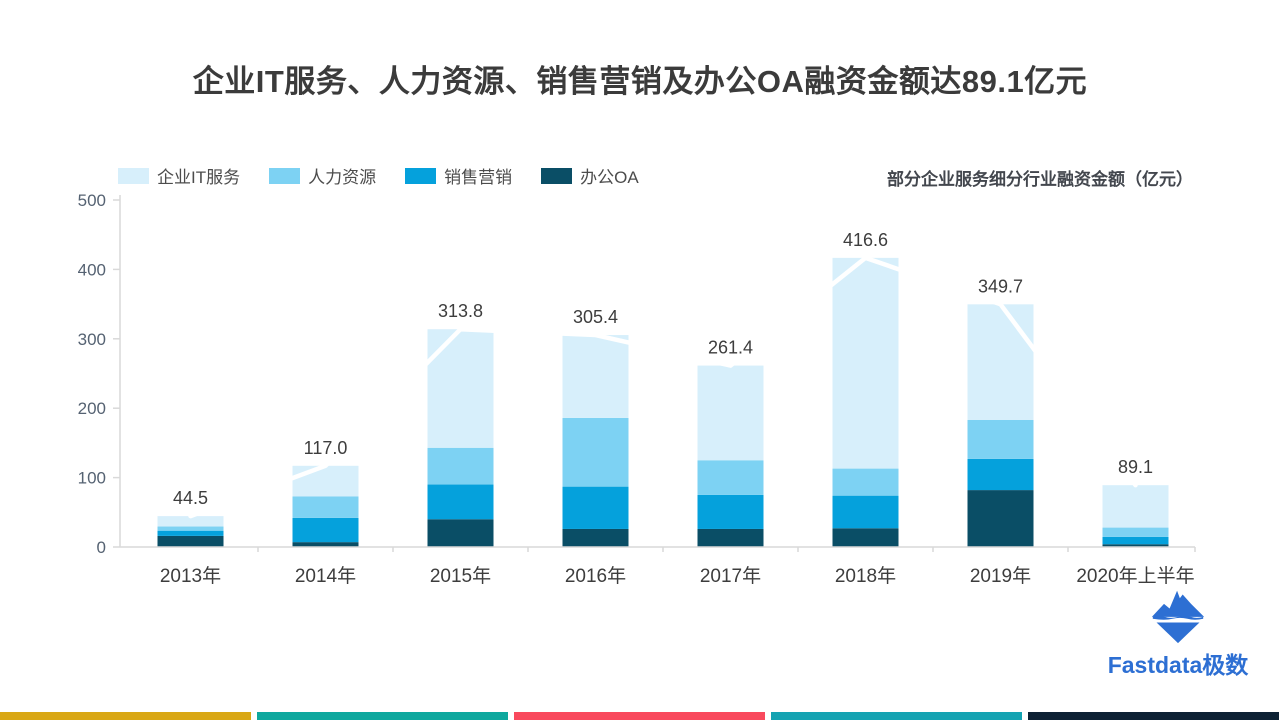 Image resolution: width=1280 pixels, height=720 pixels. I want to click on y-axis-label: 100, so click(92, 478).